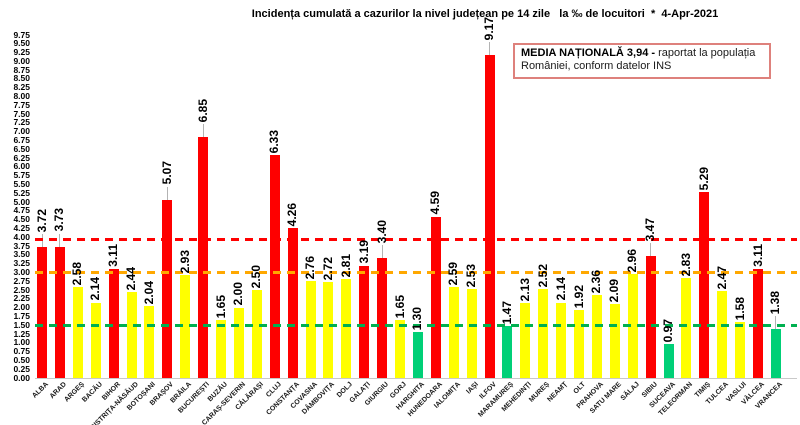  Describe the element at coordinates (21, 359) in the screenshot. I see `y-tick-label: 0.50` at that location.